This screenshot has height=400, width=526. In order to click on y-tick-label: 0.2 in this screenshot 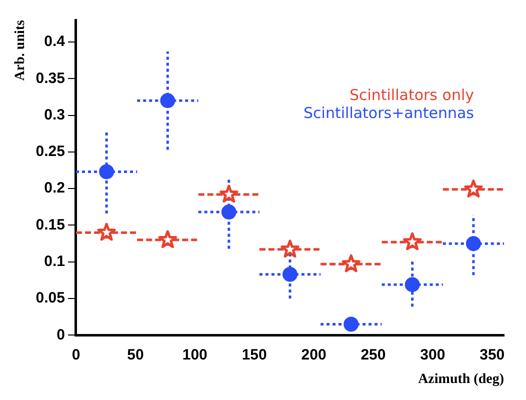, I will do `click(54, 188)`.